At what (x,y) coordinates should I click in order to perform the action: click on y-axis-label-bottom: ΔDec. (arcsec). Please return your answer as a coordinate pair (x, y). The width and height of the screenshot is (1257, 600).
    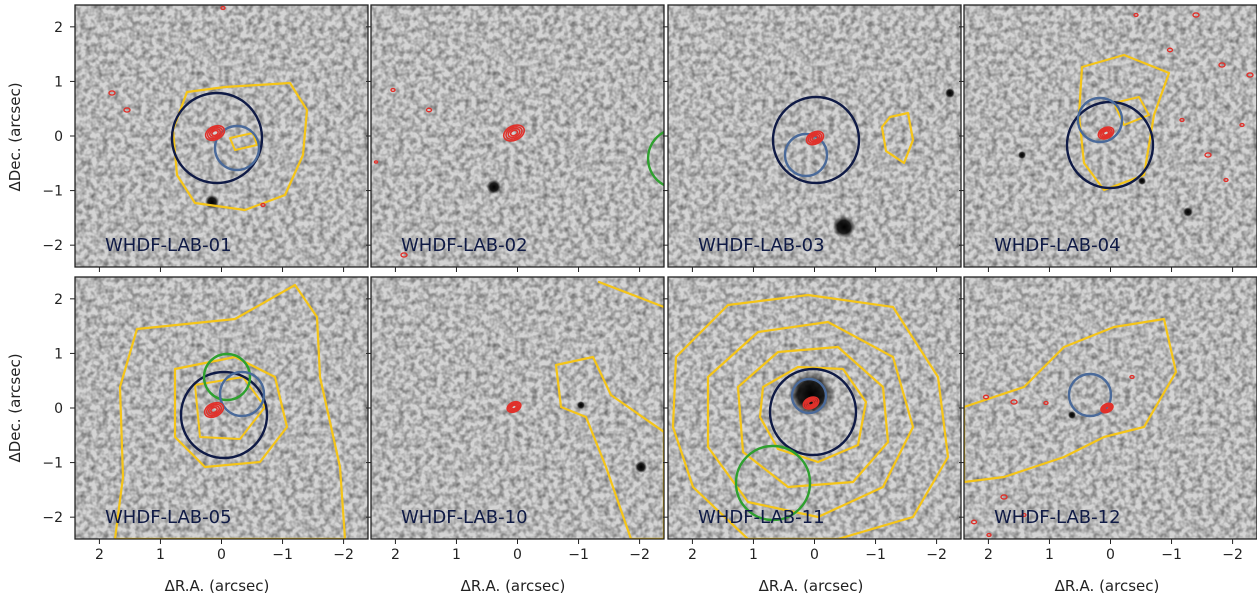
    Looking at the image, I should click on (15, 407).